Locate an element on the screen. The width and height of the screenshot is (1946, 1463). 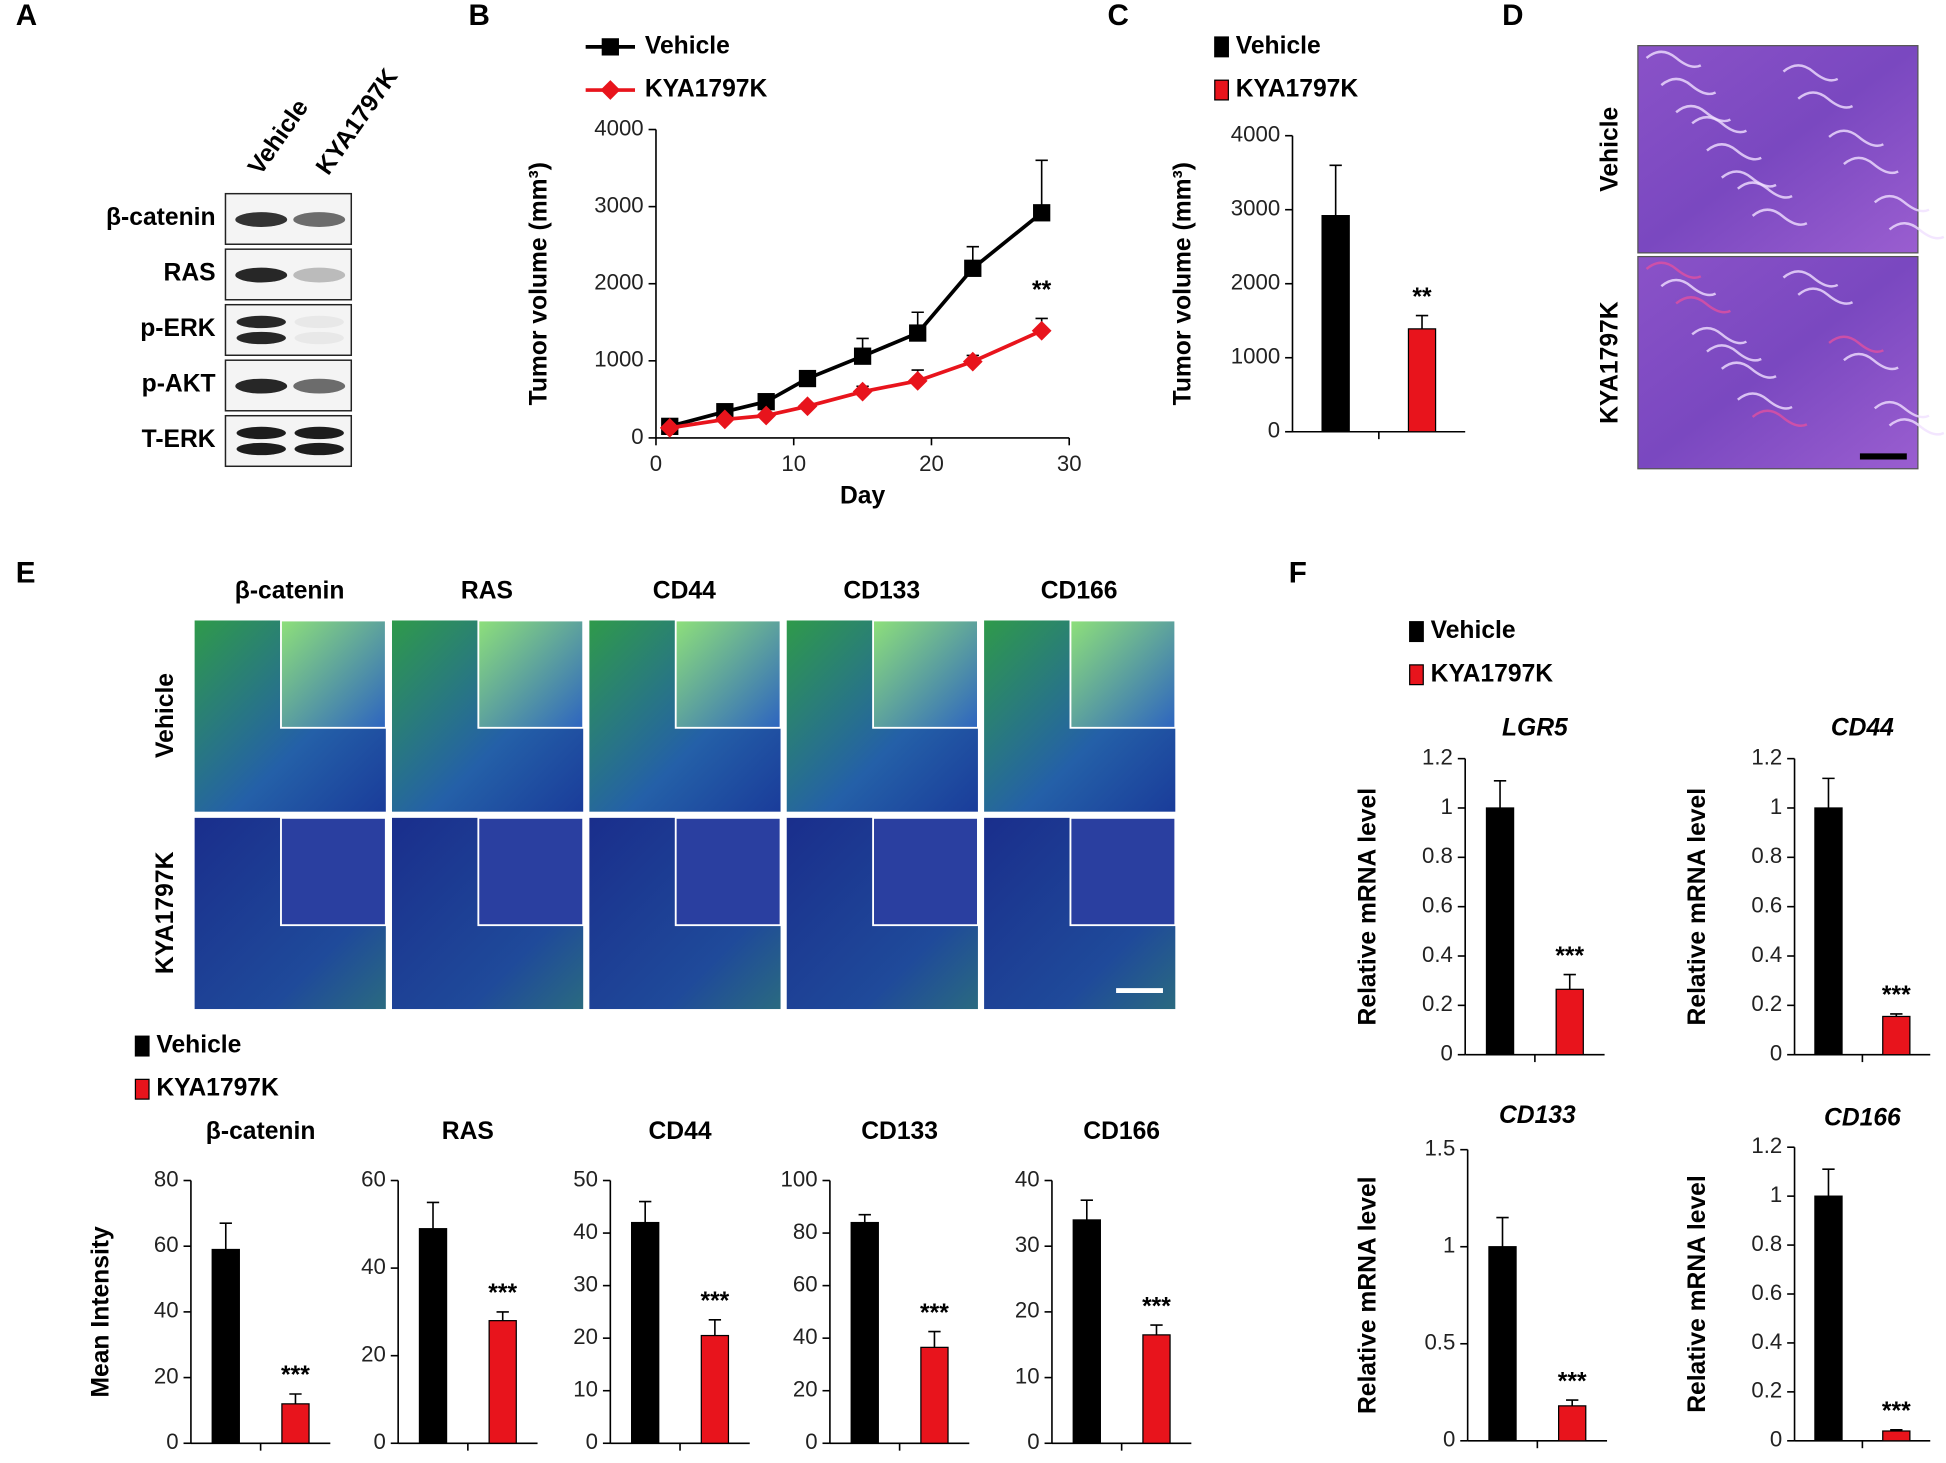
chart-title: CD44 is located at coordinates (680, 1131).